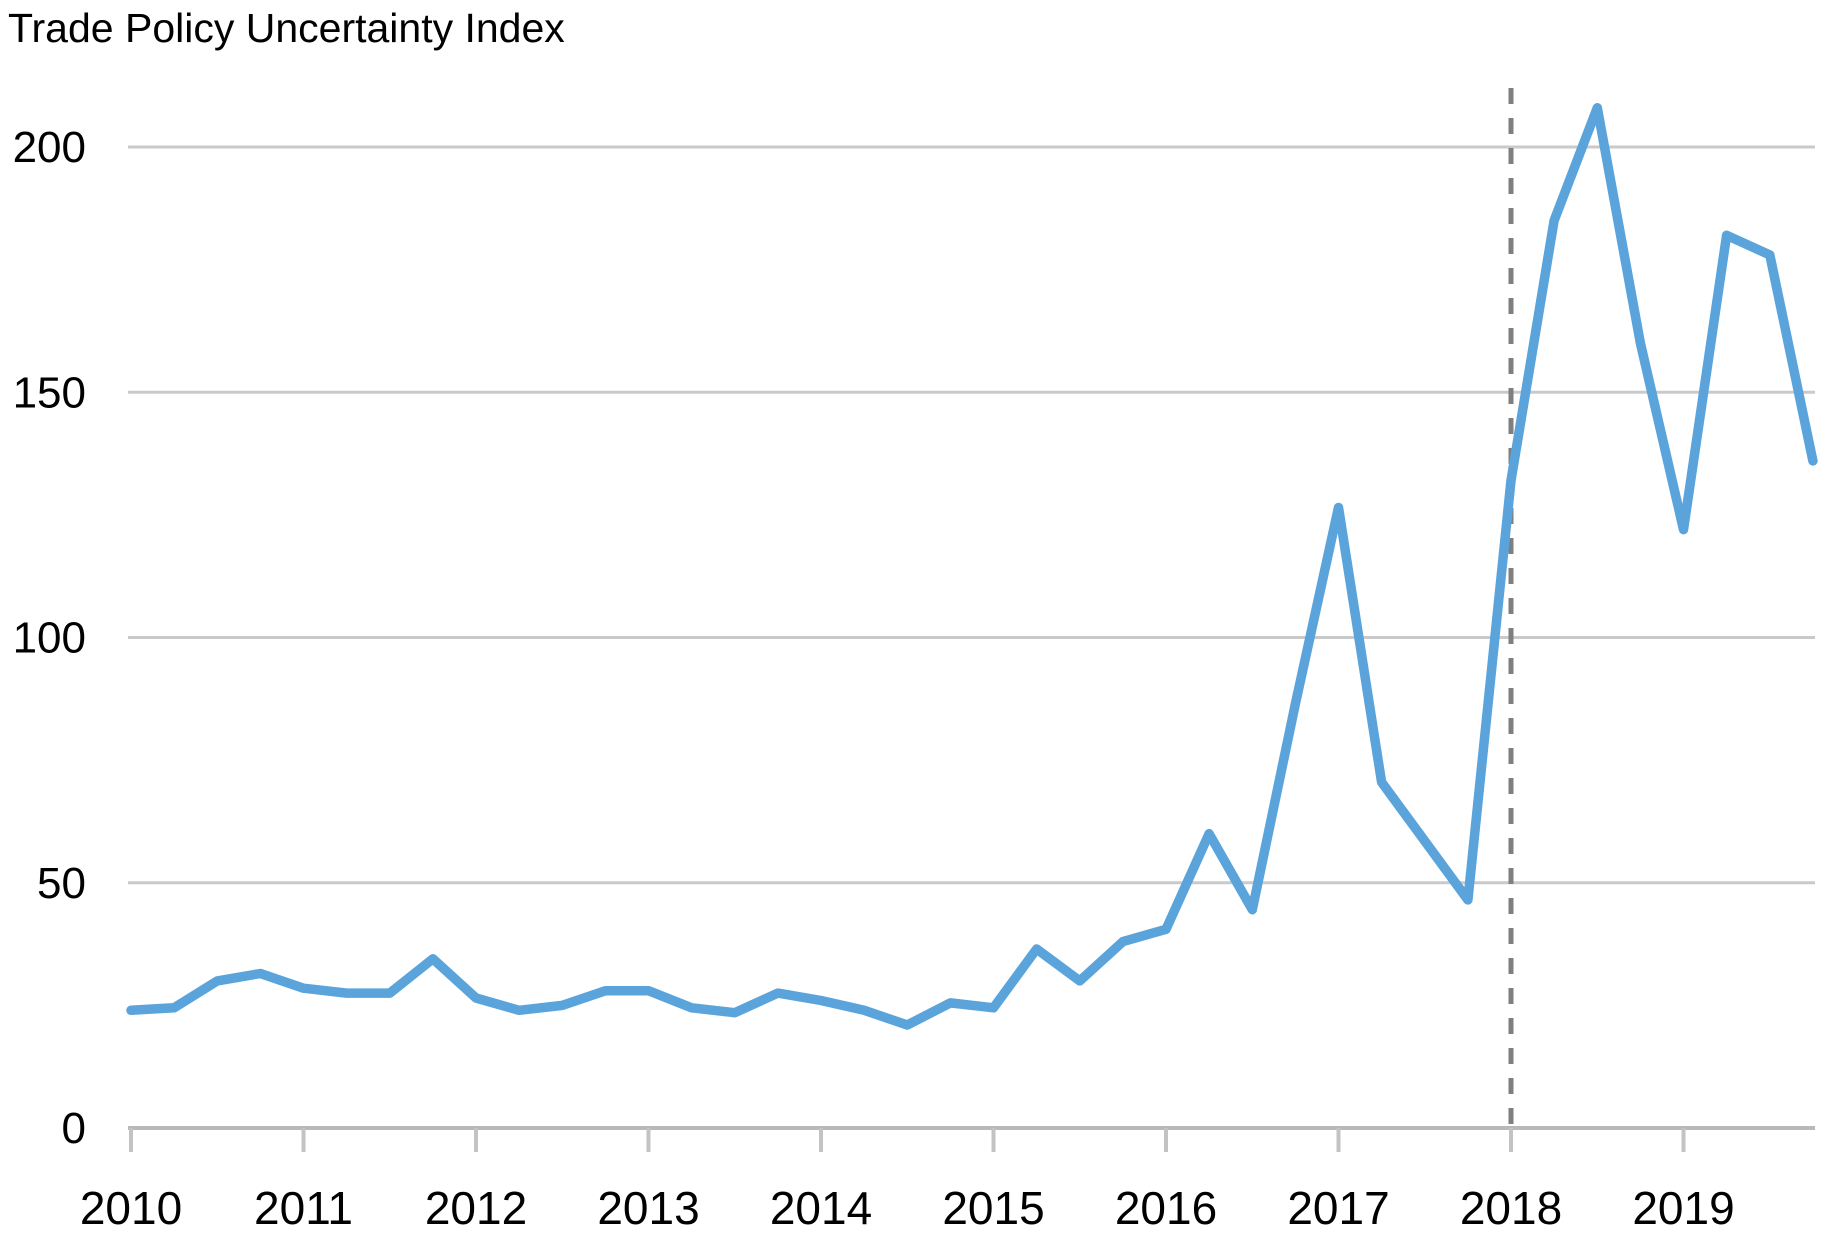 This screenshot has height=1248, width=1840. I want to click on x-axis-label-2014: 2014, so click(821, 1208).